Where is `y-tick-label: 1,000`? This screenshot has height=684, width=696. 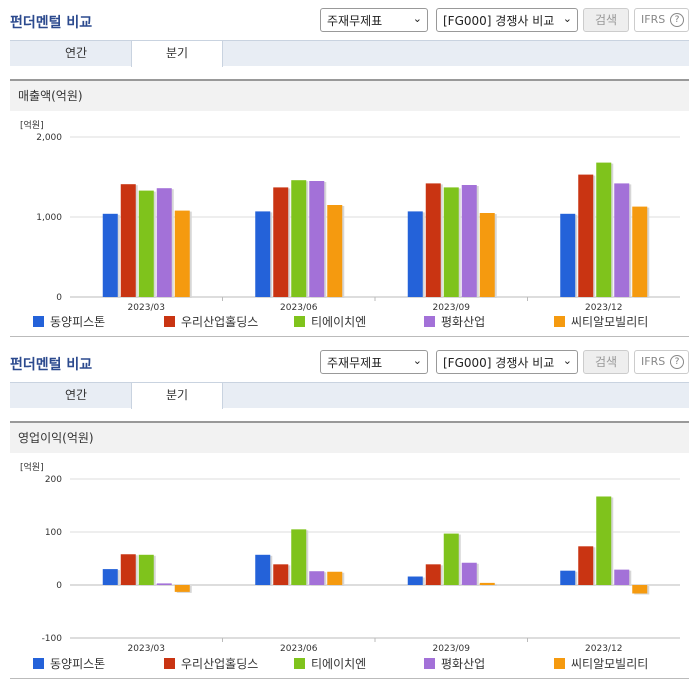 y-tick-label: 1,000 is located at coordinates (49, 218).